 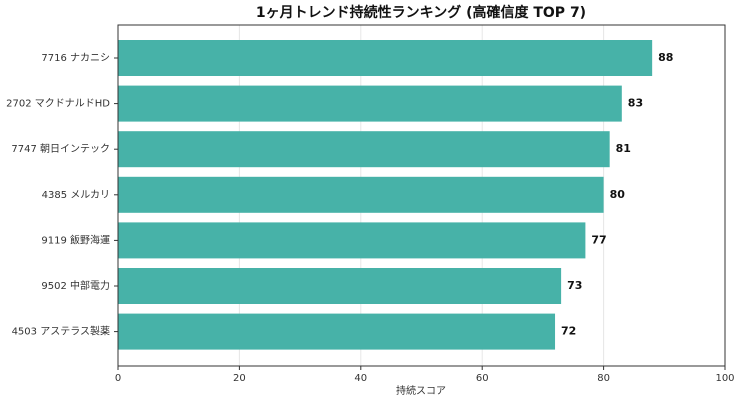 I want to click on x-tick-label: 80, so click(x=603, y=378).